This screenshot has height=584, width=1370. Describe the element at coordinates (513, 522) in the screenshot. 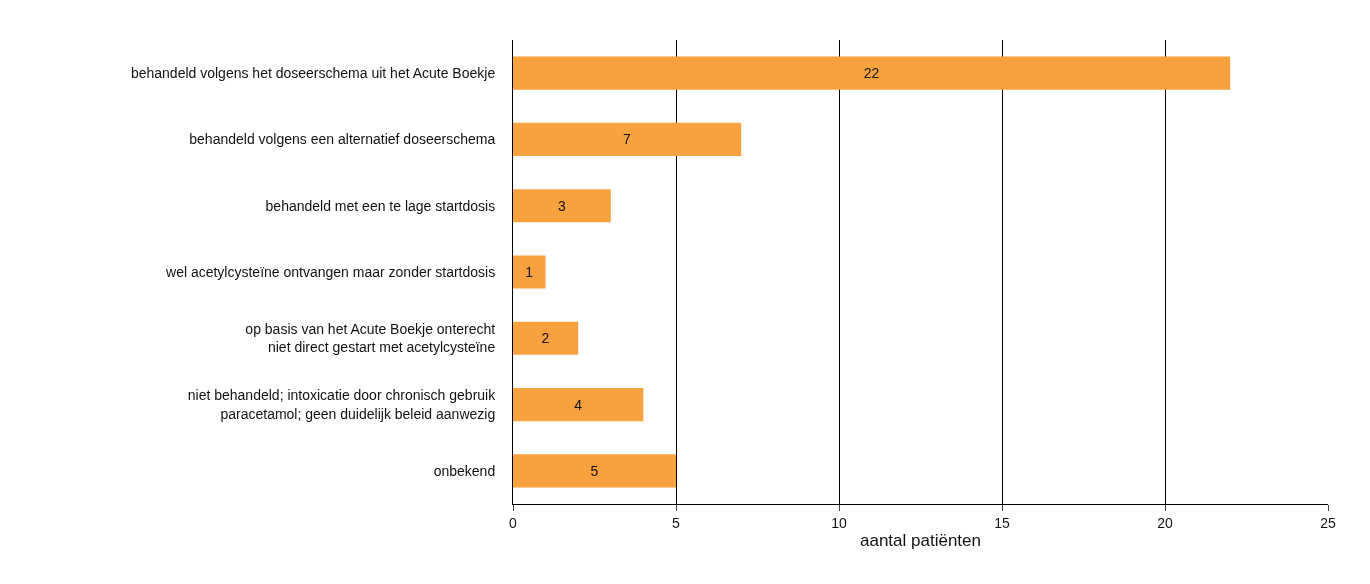

I see `x-tick-label: 0` at that location.